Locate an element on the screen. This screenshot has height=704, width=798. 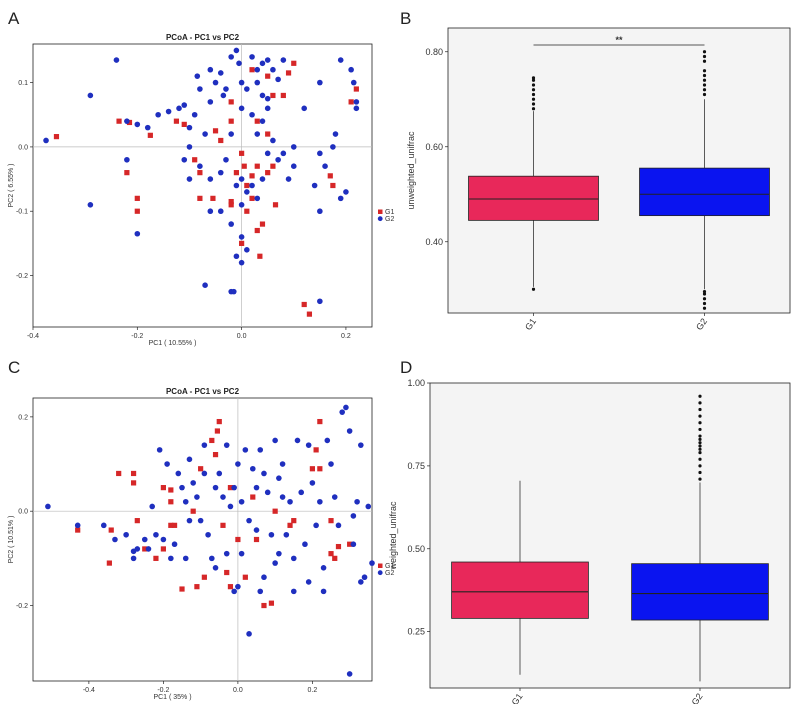
y-tick-label: 0.80 is located at coordinates (434, 52).